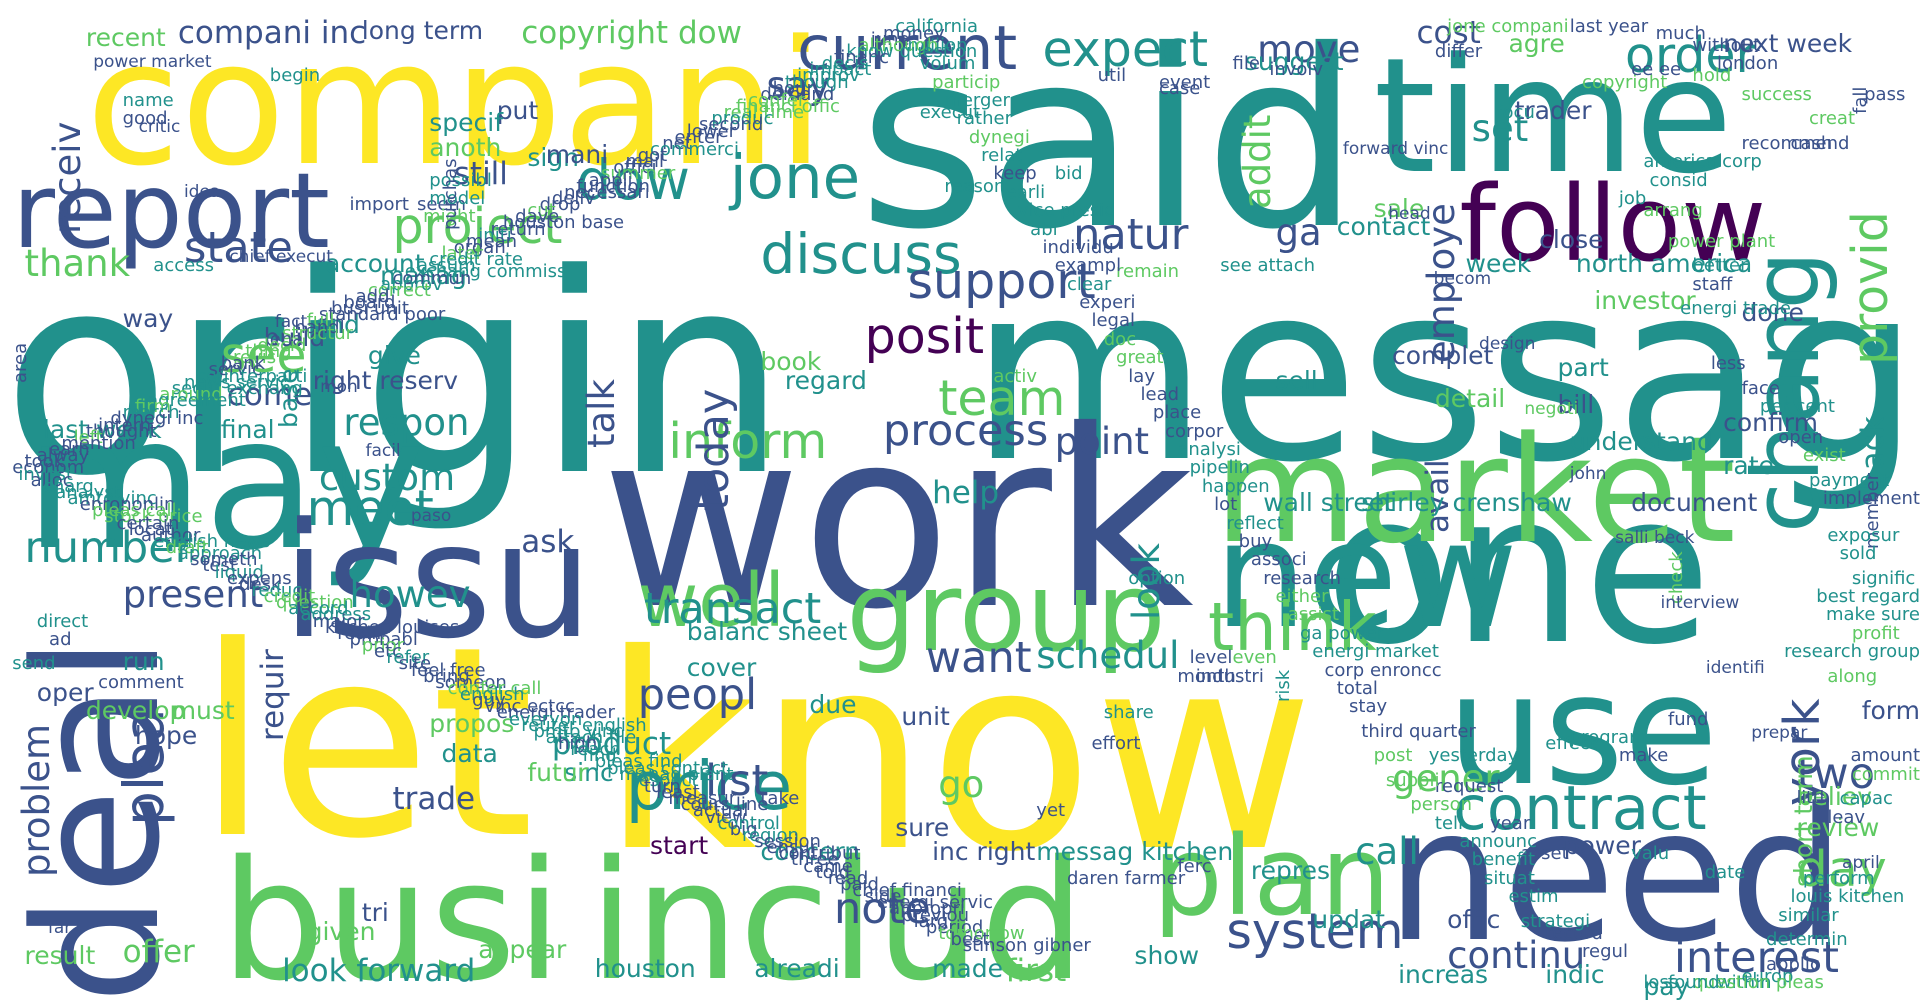 This screenshot has width=1923, height=1007. Describe the element at coordinates (677, 143) in the screenshot. I see `word-net: net` at that location.